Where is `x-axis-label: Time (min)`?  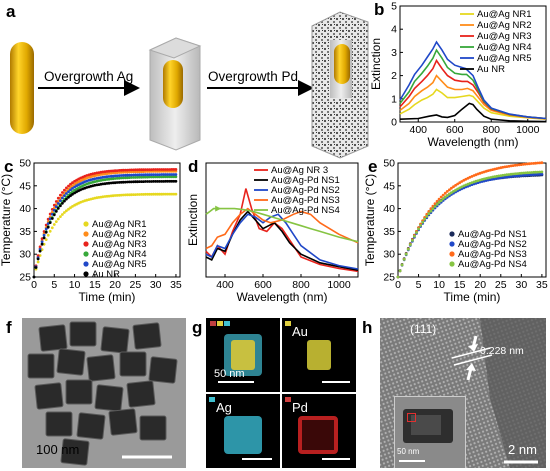
x-axis-label: Time (min) is located at coordinates (472, 297).